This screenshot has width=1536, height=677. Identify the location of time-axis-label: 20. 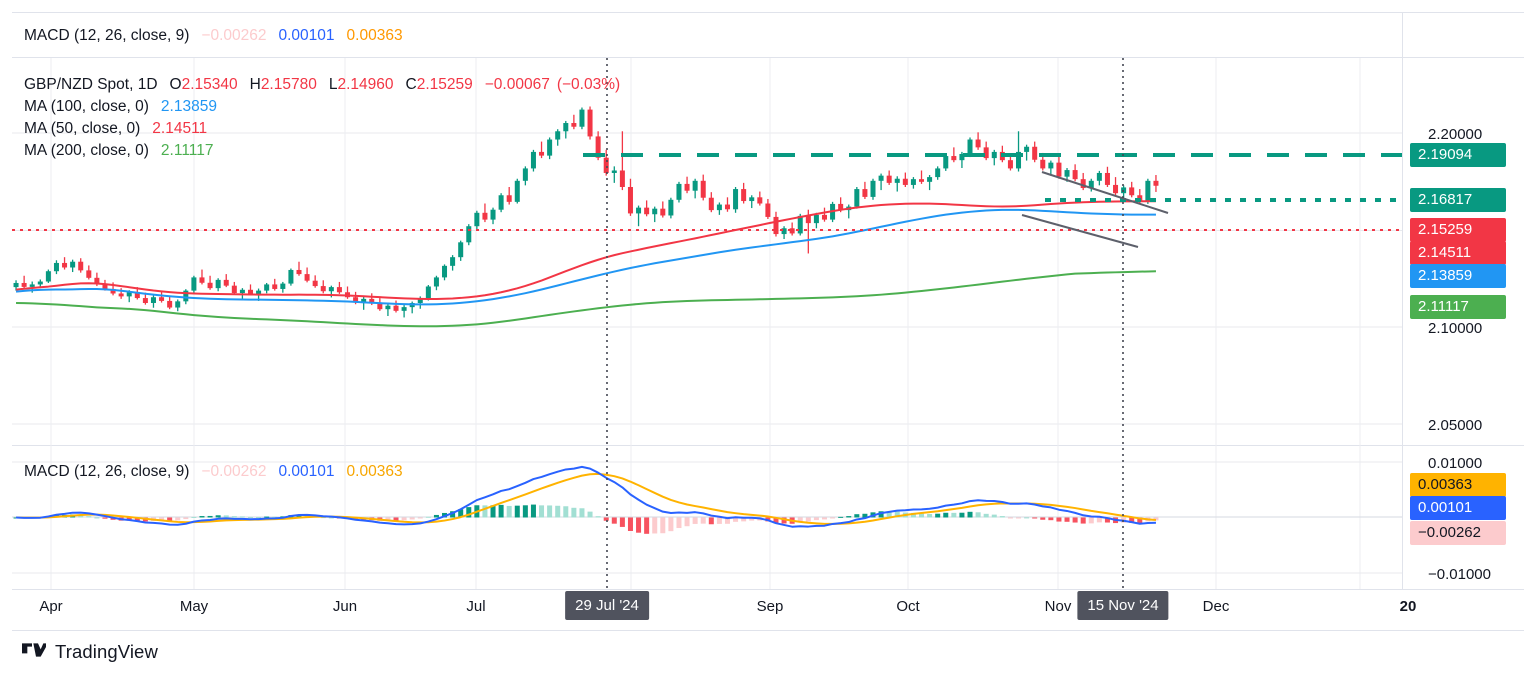
(1408, 606).